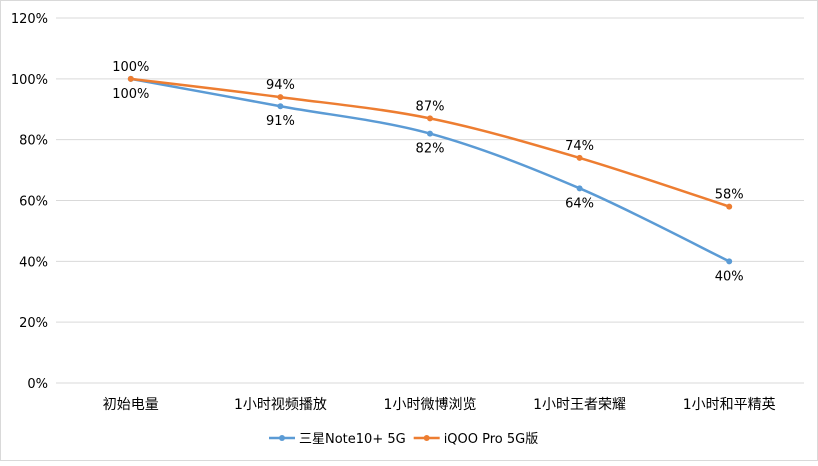  Describe the element at coordinates (579, 203) in the screenshot. I see `data-label: 64%` at that location.